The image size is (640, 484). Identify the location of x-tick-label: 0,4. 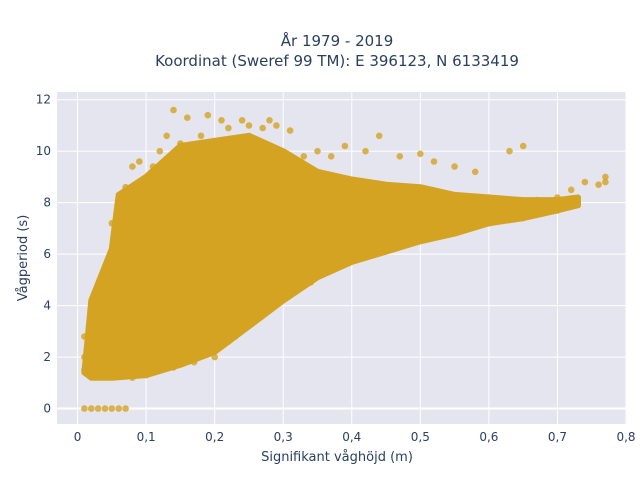
(351, 437).